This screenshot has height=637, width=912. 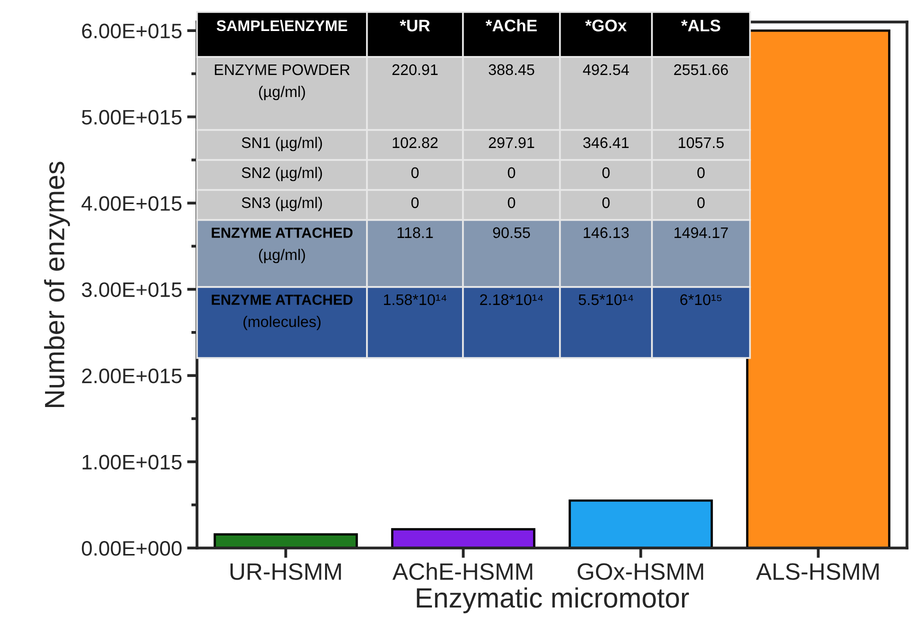 What do you see at coordinates (285, 571) in the screenshot?
I see `x-tick-label: UR-HSMM` at bounding box center [285, 571].